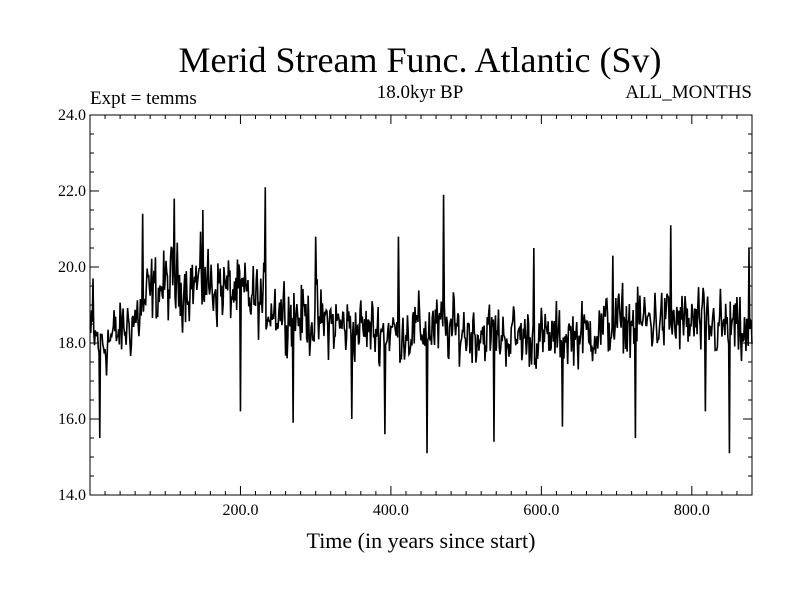 The width and height of the screenshot is (800, 600). What do you see at coordinates (72, 495) in the screenshot?
I see `y-tick-label: 14.0` at bounding box center [72, 495].